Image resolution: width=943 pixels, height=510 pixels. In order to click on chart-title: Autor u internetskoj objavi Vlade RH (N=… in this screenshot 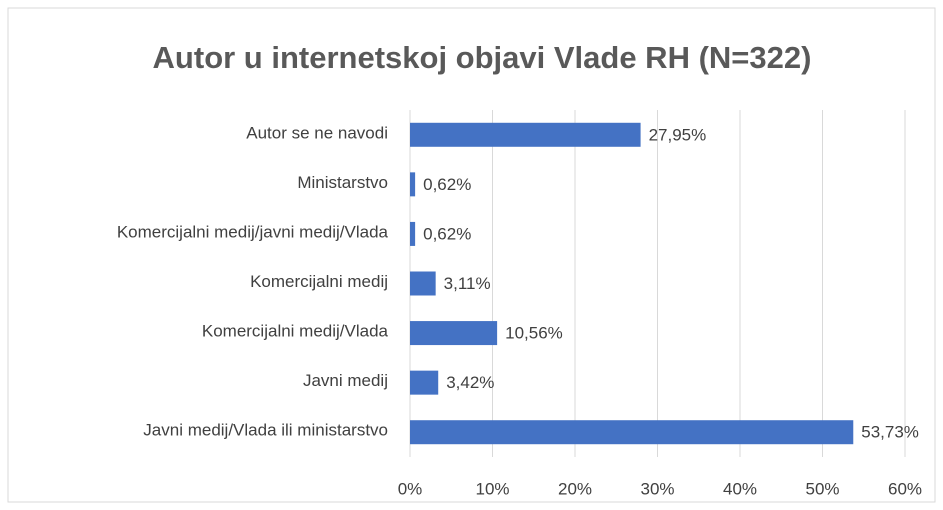, I will do `click(482, 57)`.